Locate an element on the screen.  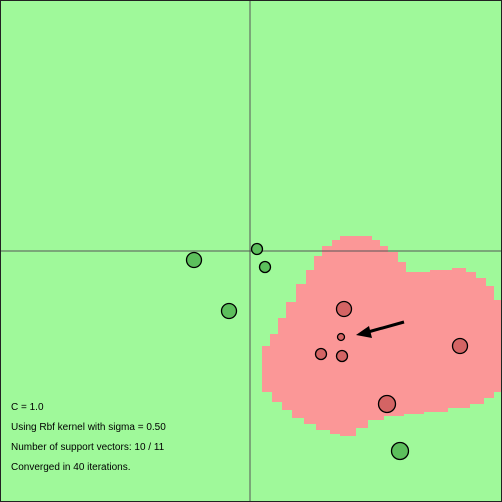
arrow-pointer-icon is located at coordinates (380, 329).